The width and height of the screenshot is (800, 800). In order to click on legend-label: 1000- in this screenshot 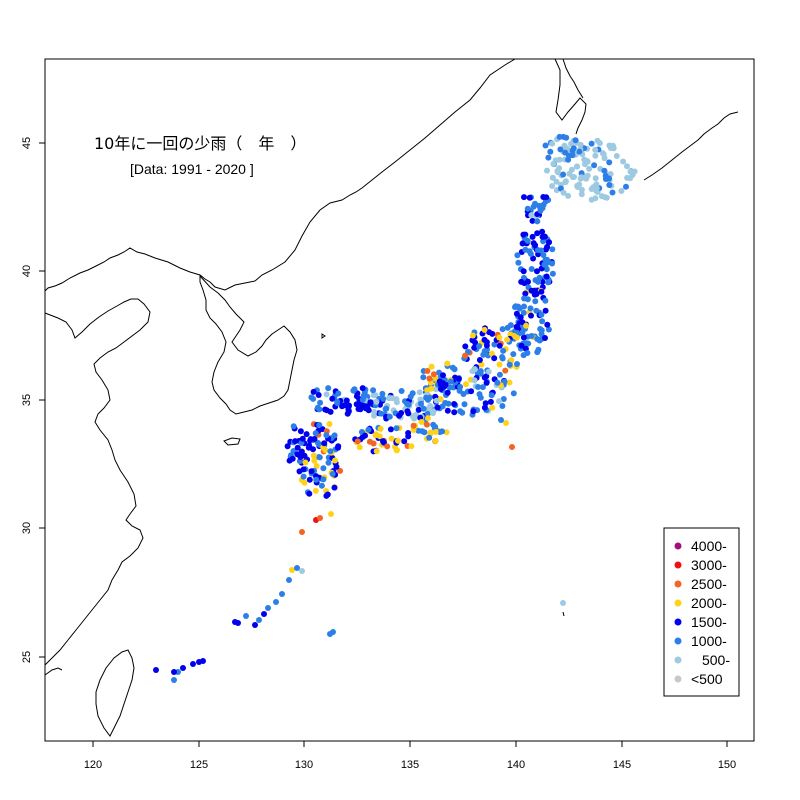, I will do `click(709, 641)`.